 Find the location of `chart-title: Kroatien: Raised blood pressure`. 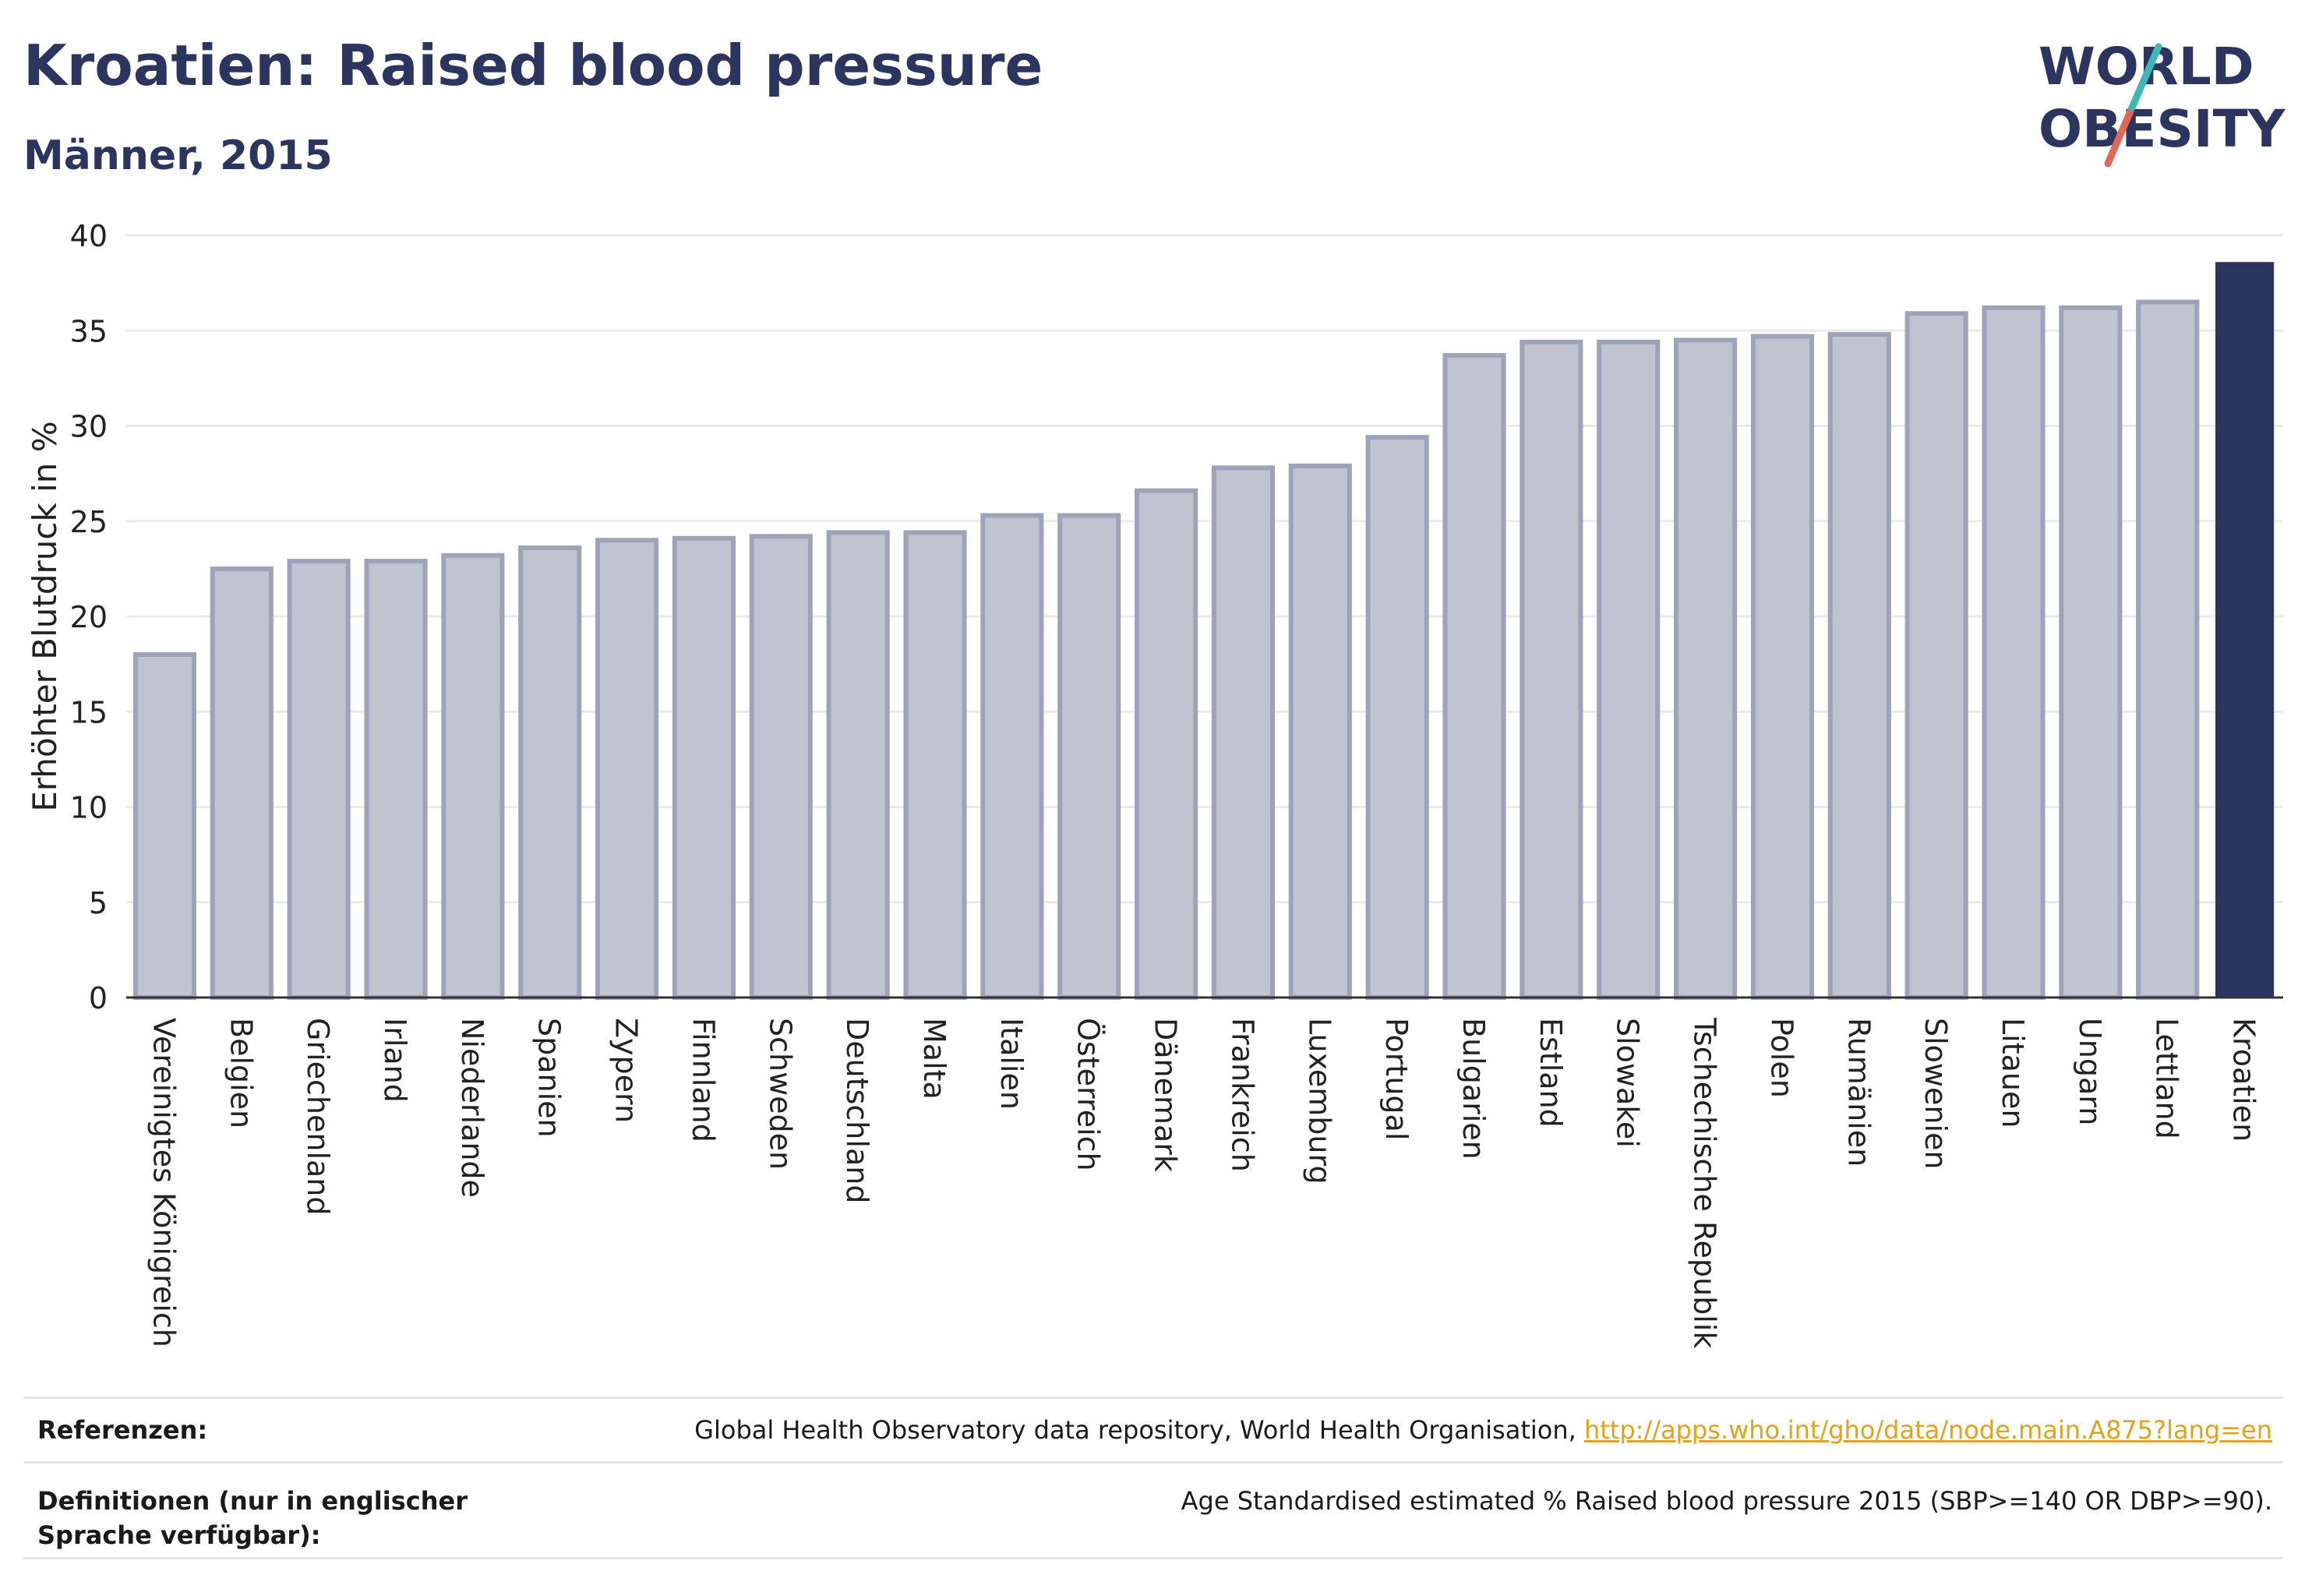

chart-title: Kroatien: Raised blood pressure is located at coordinates (533, 65).